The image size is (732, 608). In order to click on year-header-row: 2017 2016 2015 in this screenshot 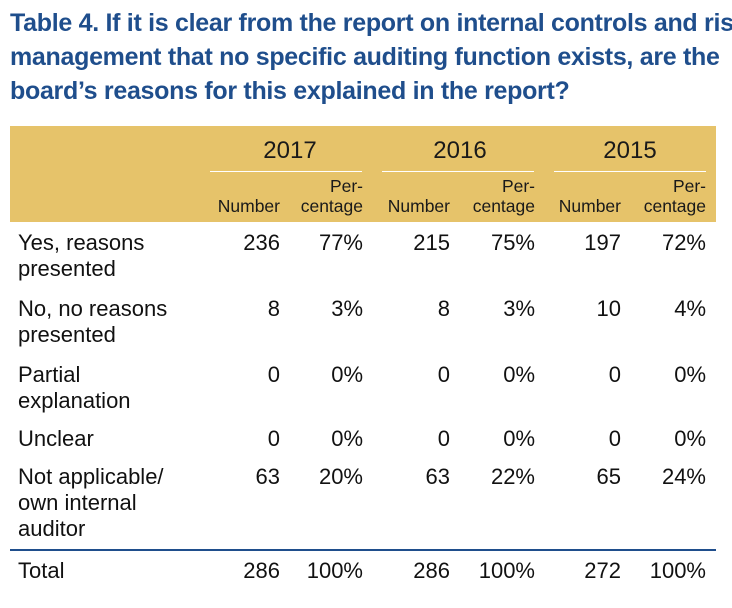, I will do `click(363, 149)`.